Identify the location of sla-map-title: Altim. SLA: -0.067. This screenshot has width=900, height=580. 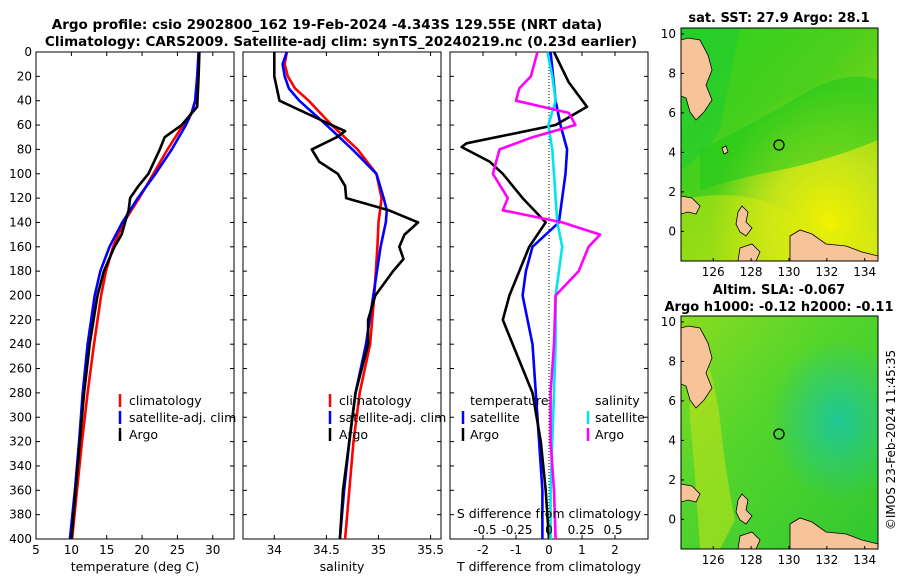
(779, 290).